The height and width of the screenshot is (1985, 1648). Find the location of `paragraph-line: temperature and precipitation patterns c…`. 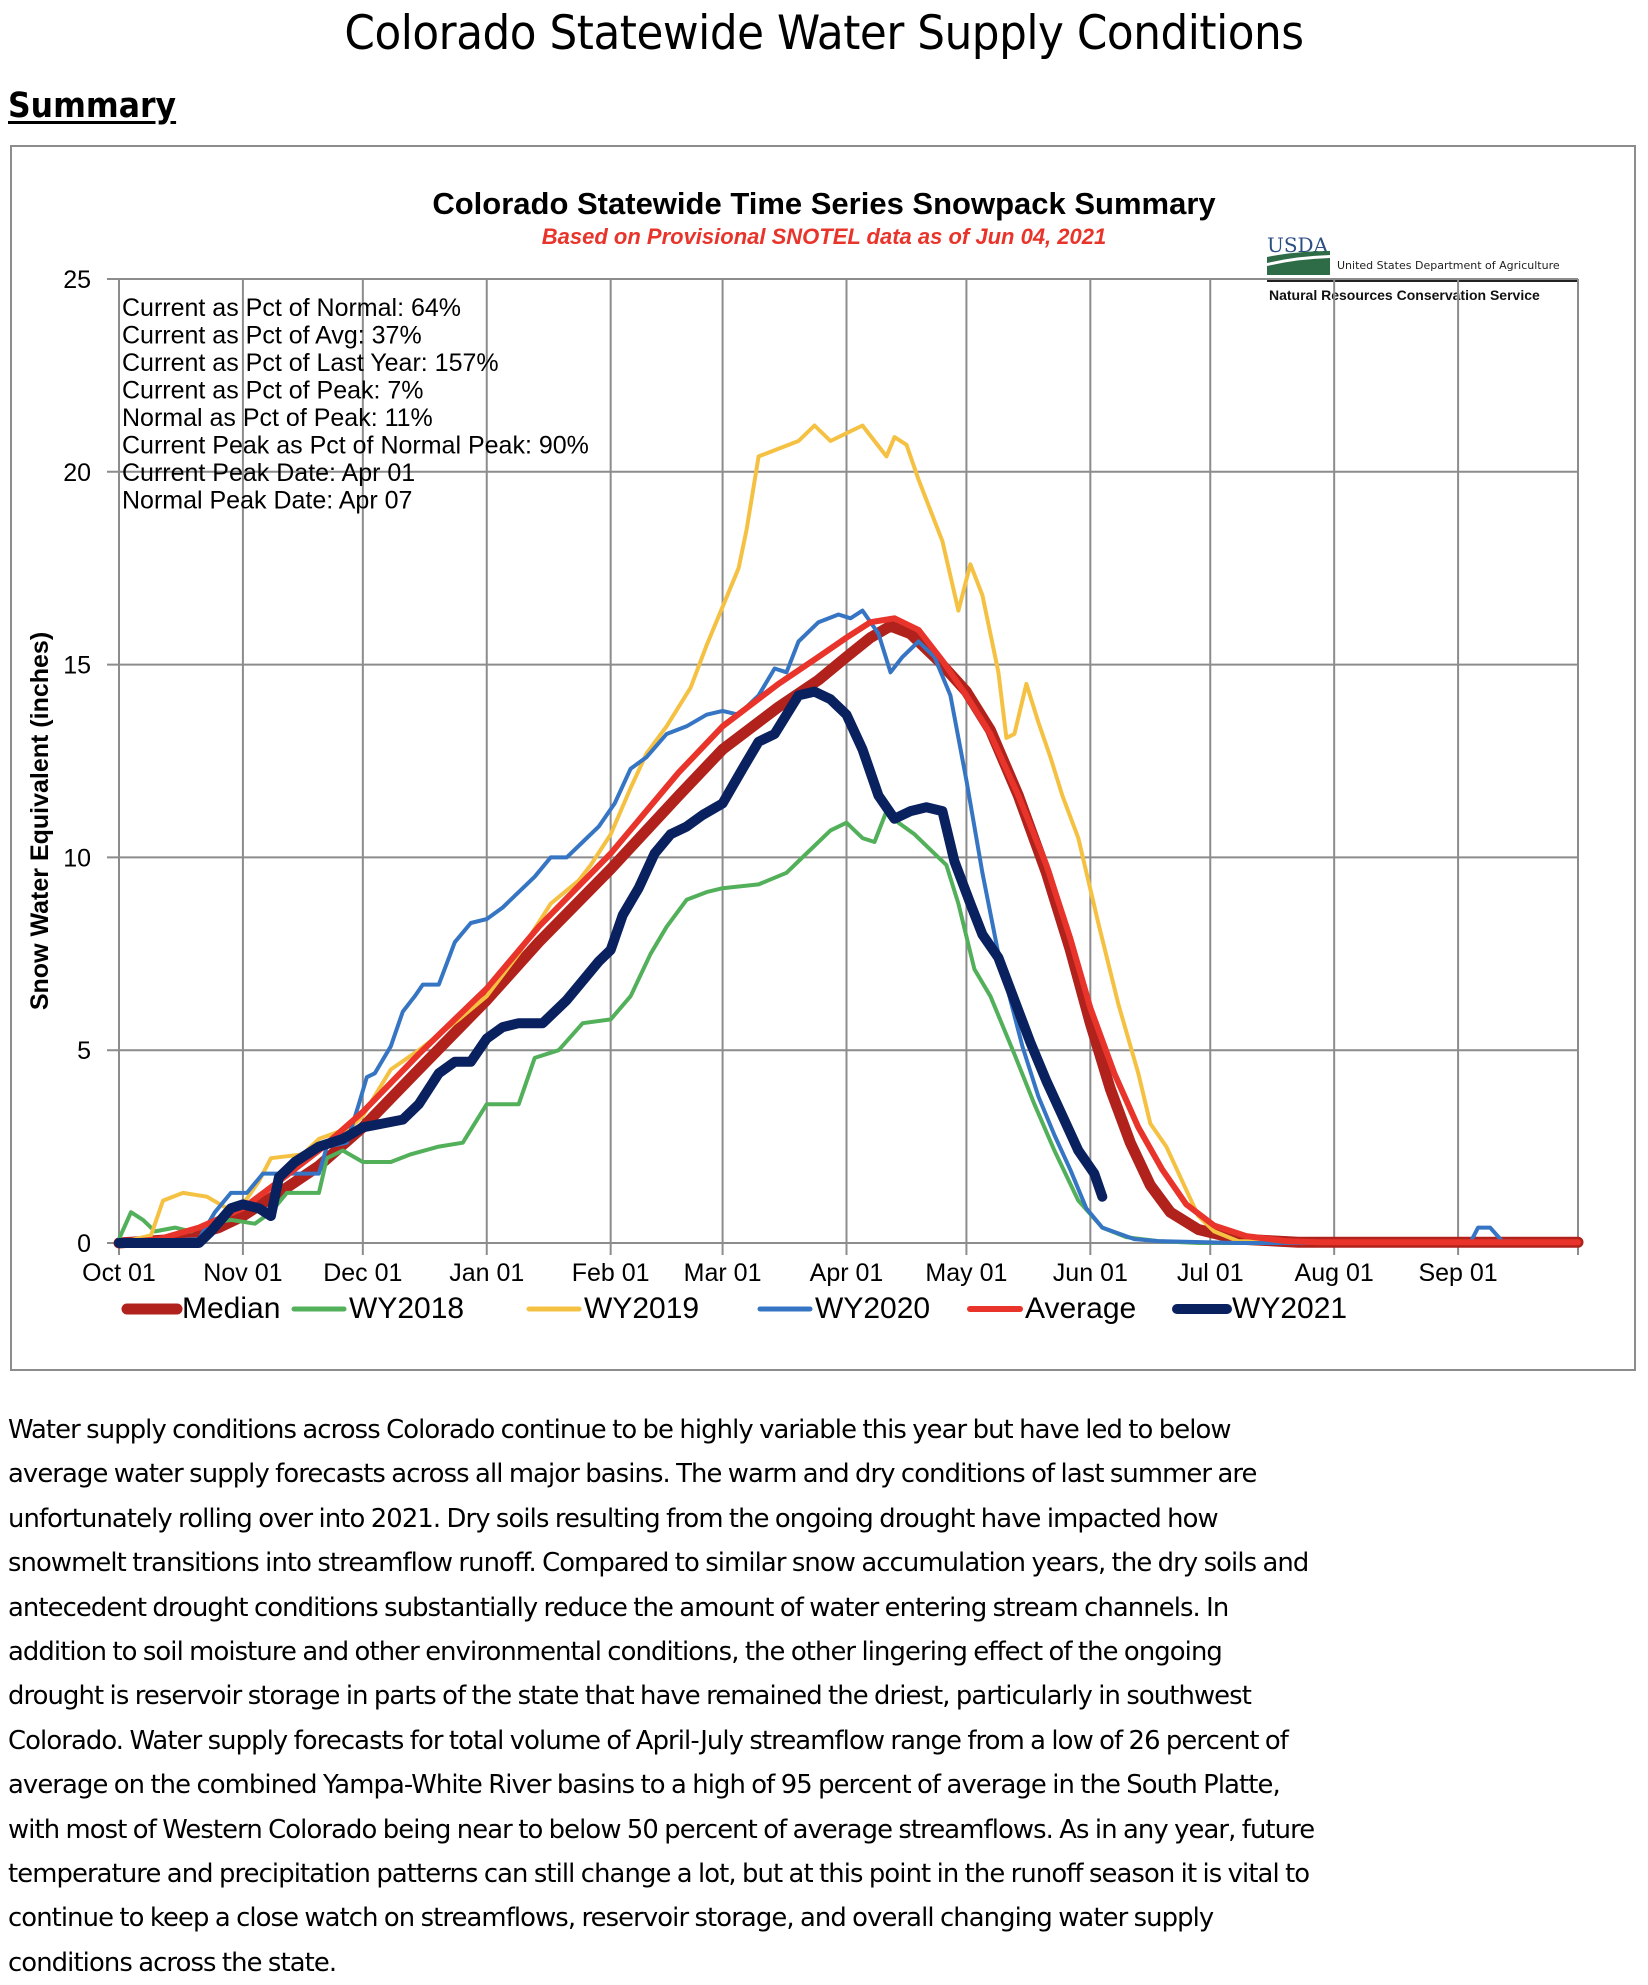

paragraph-line: temperature and precipitation patterns c… is located at coordinates (659, 1874).